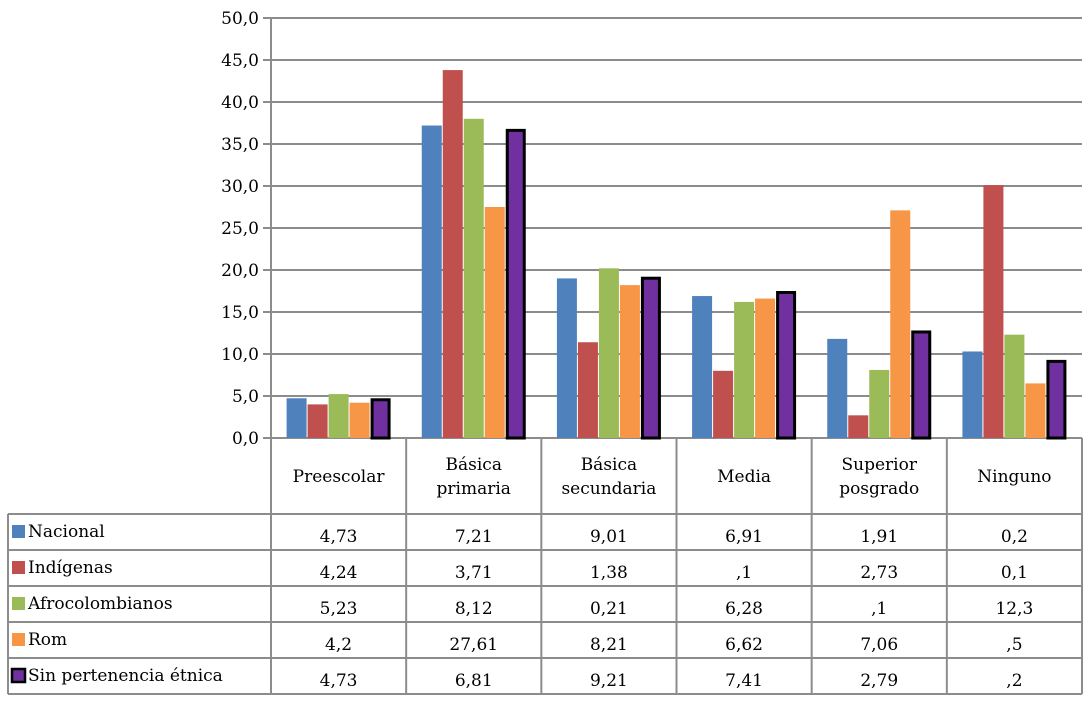 This screenshot has height=715, width=1083. Describe the element at coordinates (879, 537) in the screenshot. I see `table-cell-value: 1,91` at that location.